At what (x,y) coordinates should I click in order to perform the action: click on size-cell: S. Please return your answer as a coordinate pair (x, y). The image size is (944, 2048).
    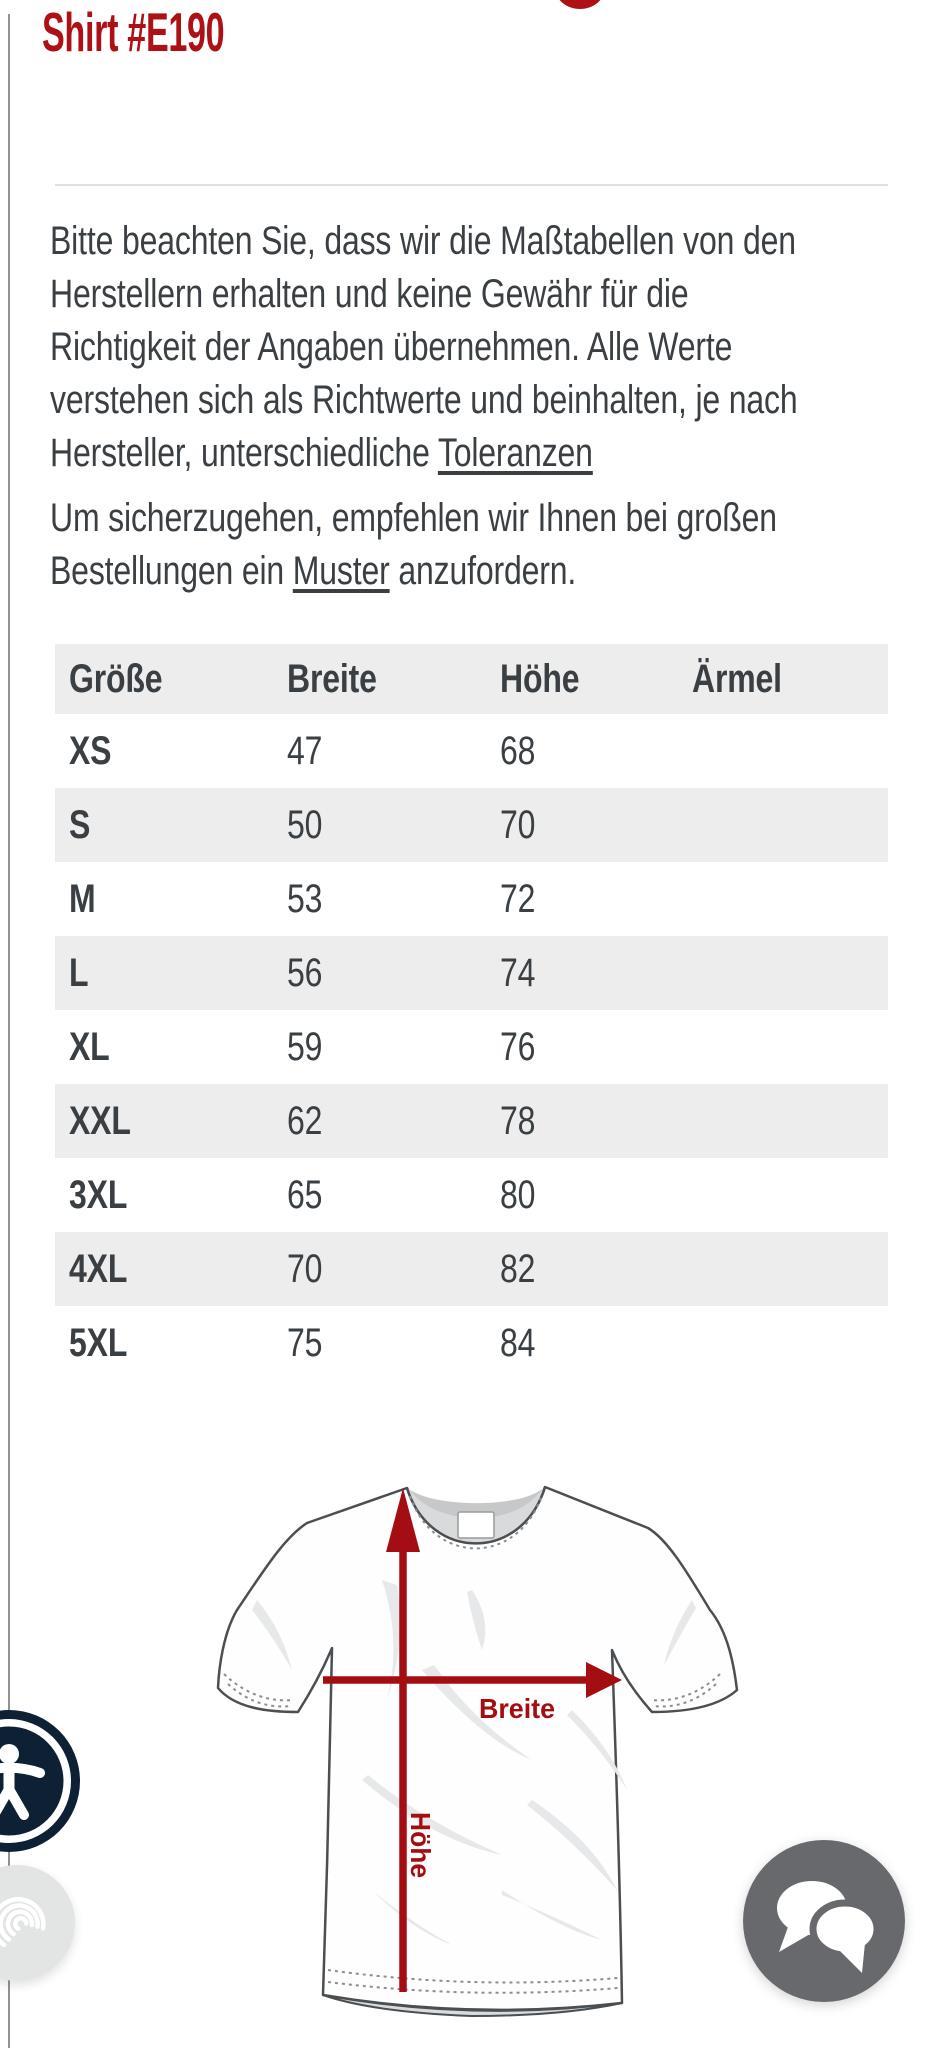
    Looking at the image, I should click on (80, 824).